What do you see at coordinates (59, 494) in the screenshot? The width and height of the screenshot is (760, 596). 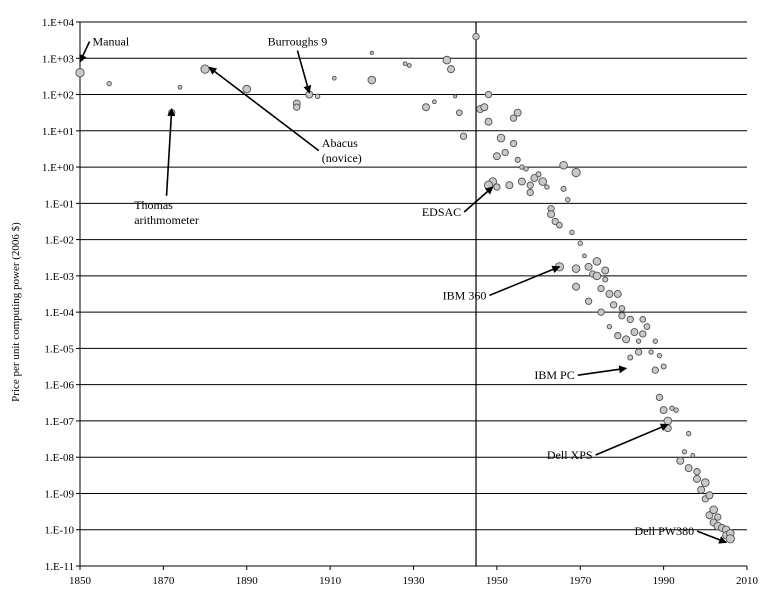 I see `y-tick-label: 1.E-09` at bounding box center [59, 494].